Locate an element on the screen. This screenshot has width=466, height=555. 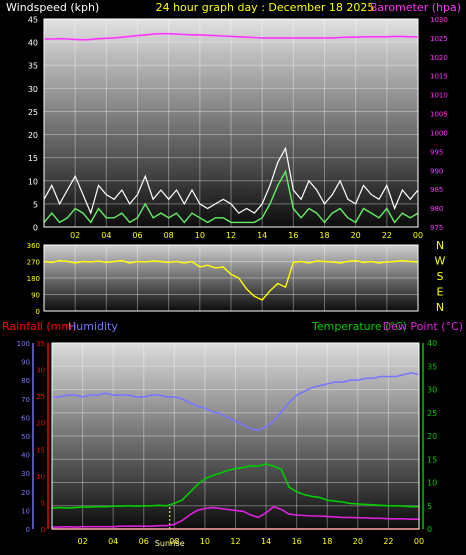
direction-tick-label: 180 is located at coordinates (33, 279).